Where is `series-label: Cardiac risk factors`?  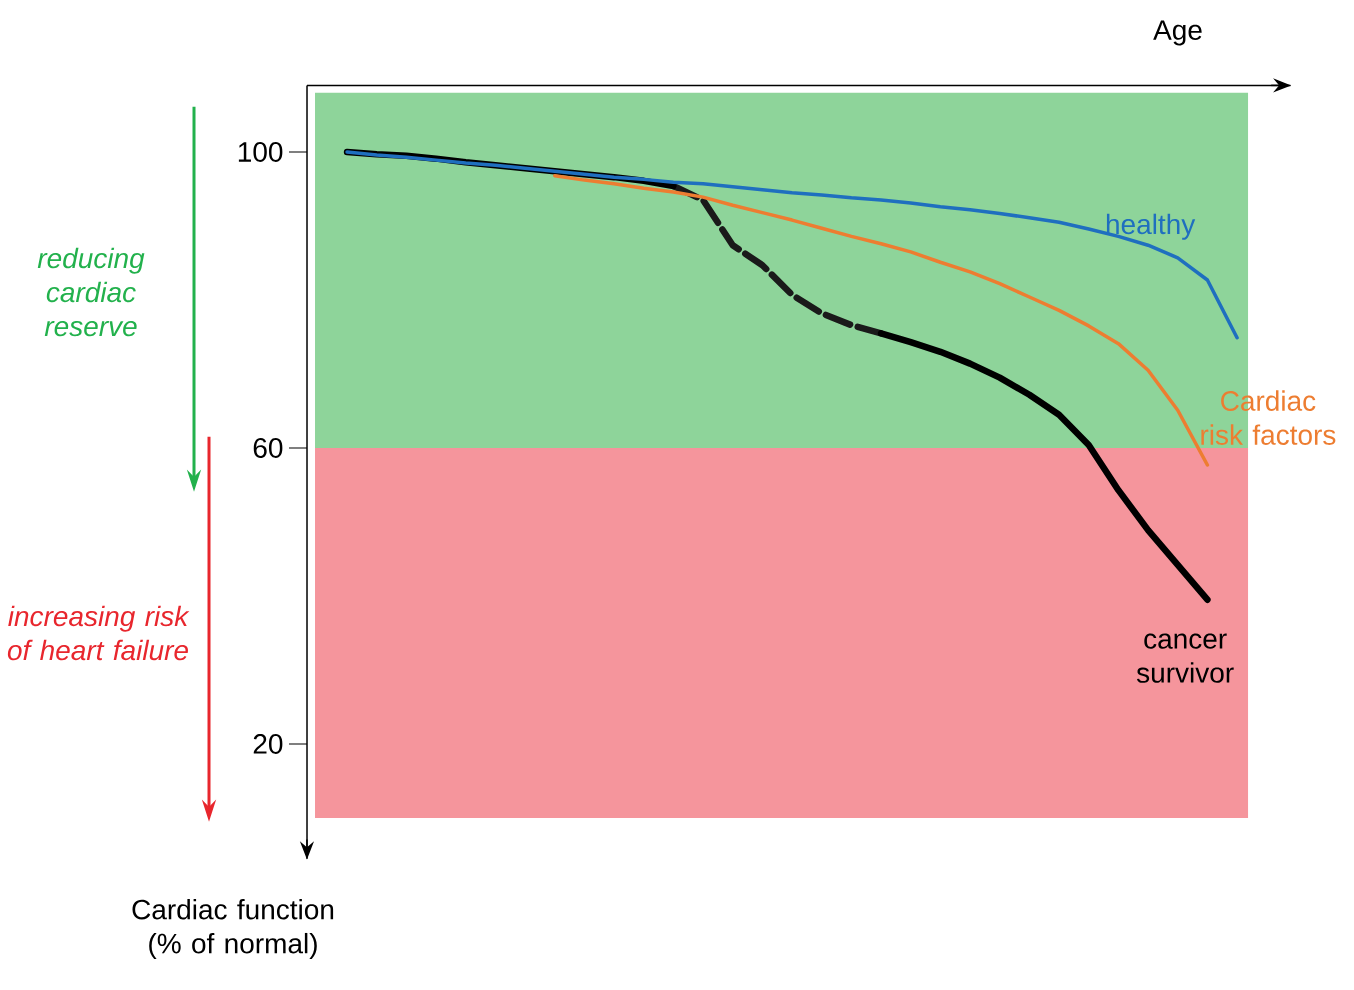 series-label: Cardiac risk factors is located at coordinates (1268, 417).